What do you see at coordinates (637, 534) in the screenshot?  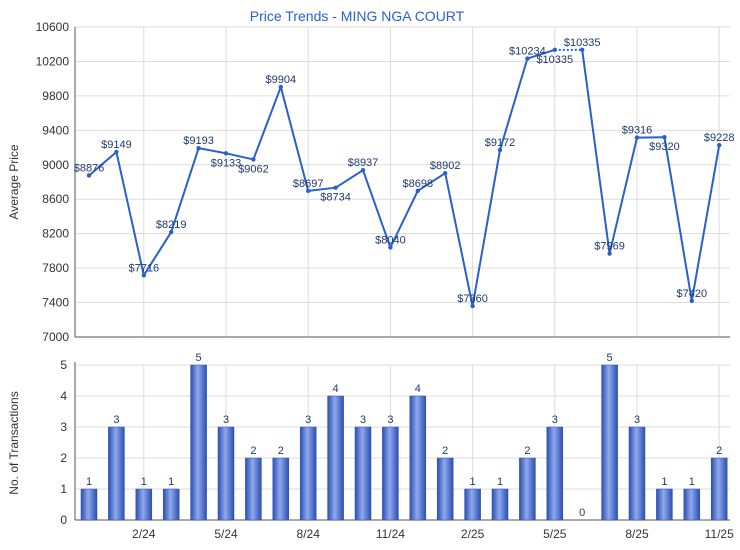 I see `x-tick-label: 8/25` at bounding box center [637, 534].